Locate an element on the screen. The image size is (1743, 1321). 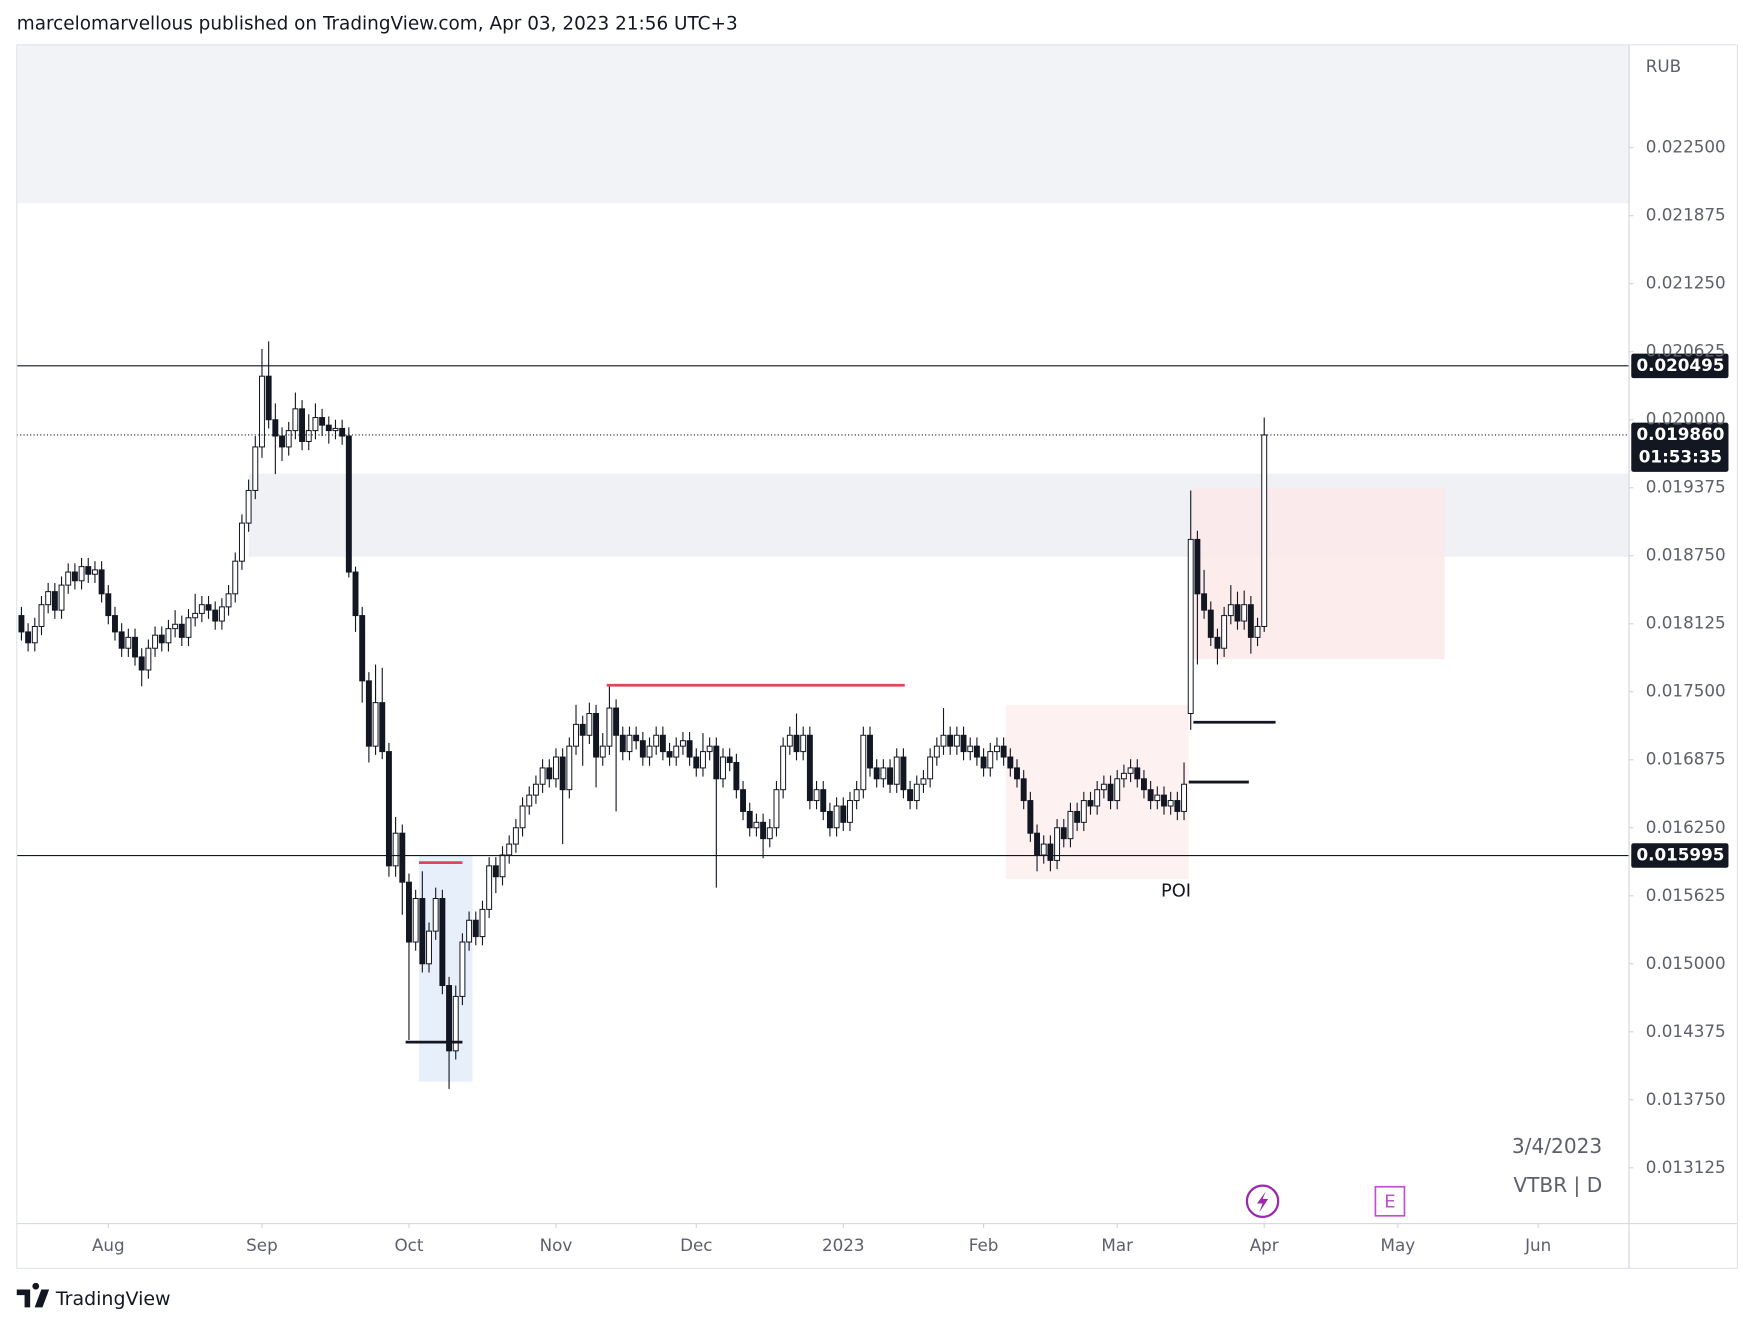
y-tick-label: 0.021250 is located at coordinates (1686, 283).